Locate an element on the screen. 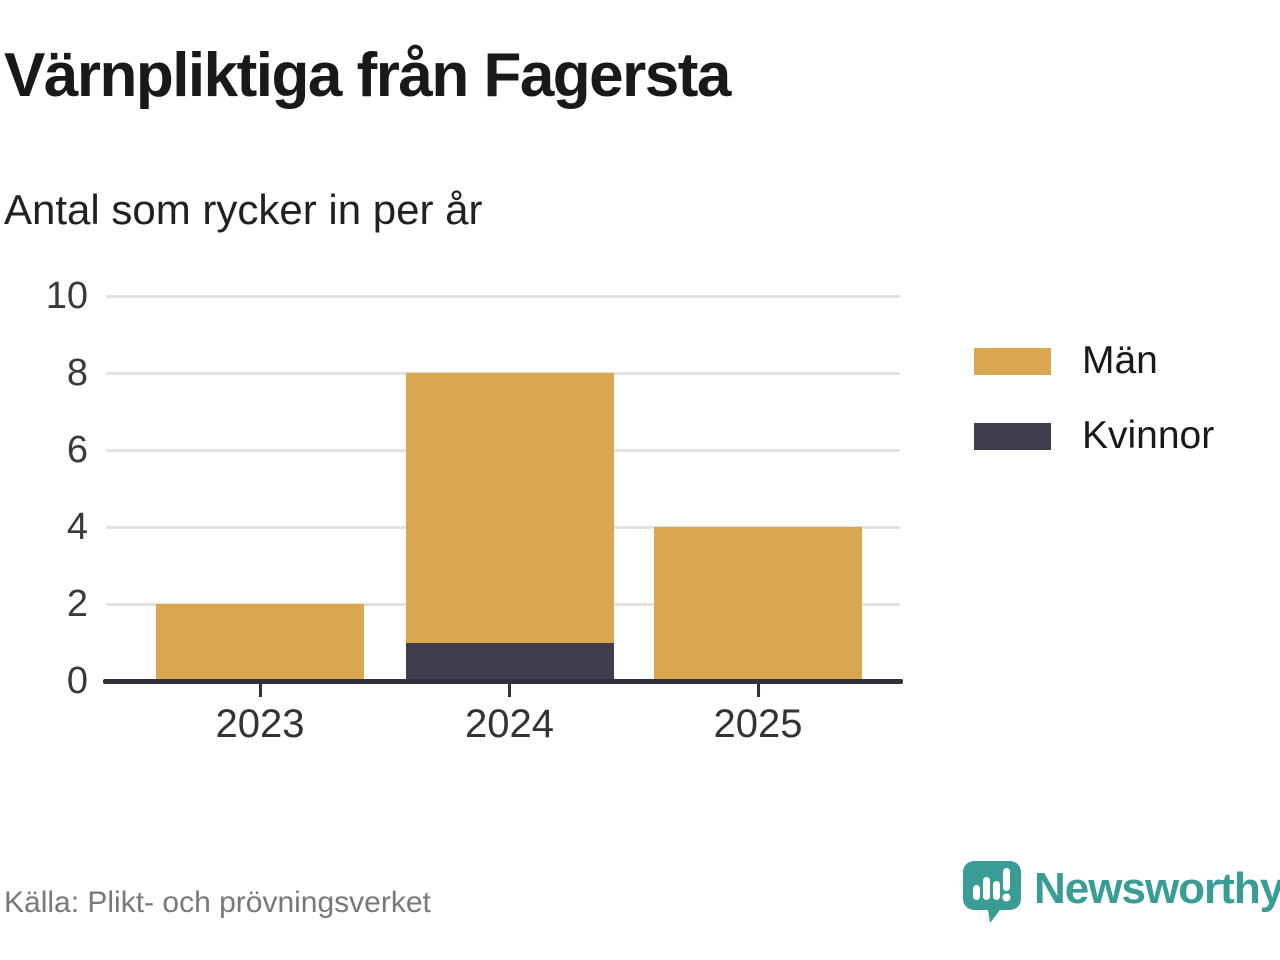  x-tick-label: 2025 is located at coordinates (758, 724).